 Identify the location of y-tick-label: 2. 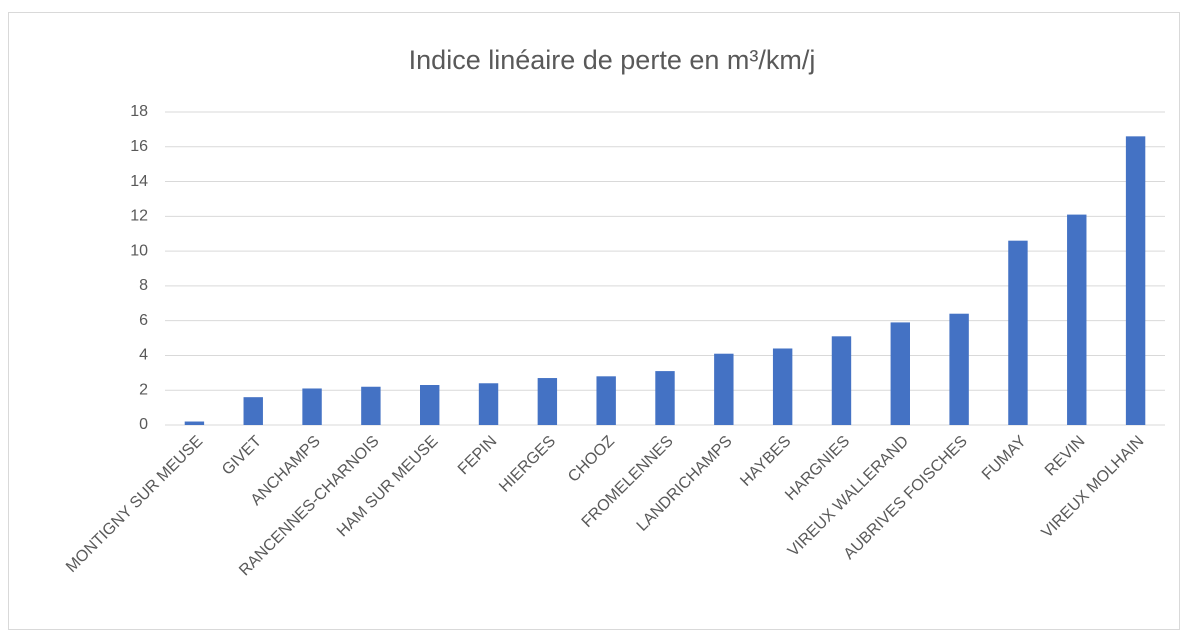
(143, 389).